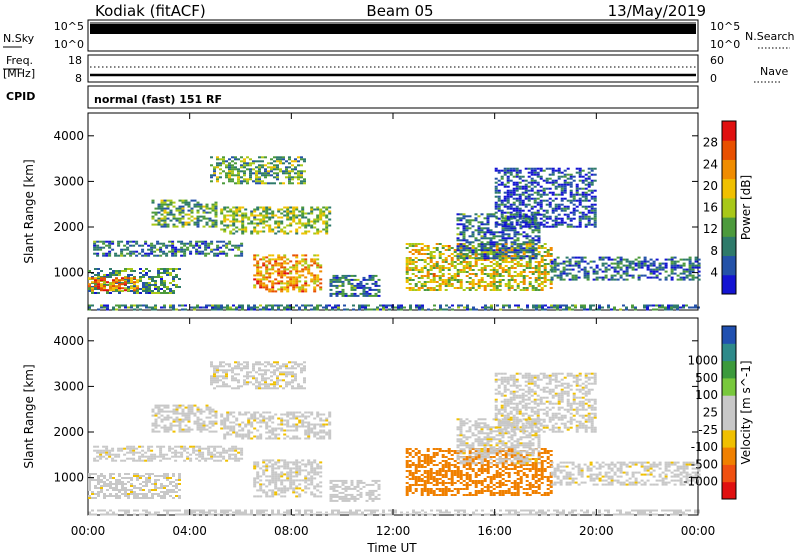 Image resolution: width=800 pixels, height=554 pixels. I want to click on nave-right-tick-bottom: 0, so click(713, 78).